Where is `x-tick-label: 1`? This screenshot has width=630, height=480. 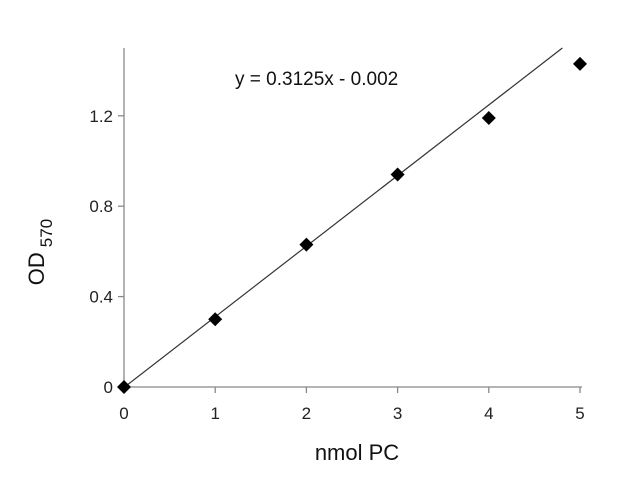
x-tick-label: 1 is located at coordinates (214, 413).